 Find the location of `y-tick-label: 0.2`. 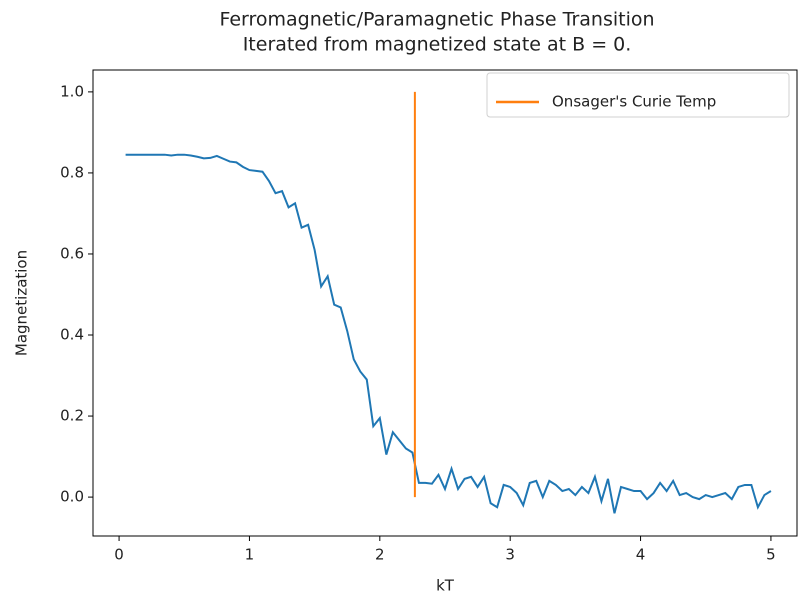

y-tick-label: 0.2 is located at coordinates (72, 416).